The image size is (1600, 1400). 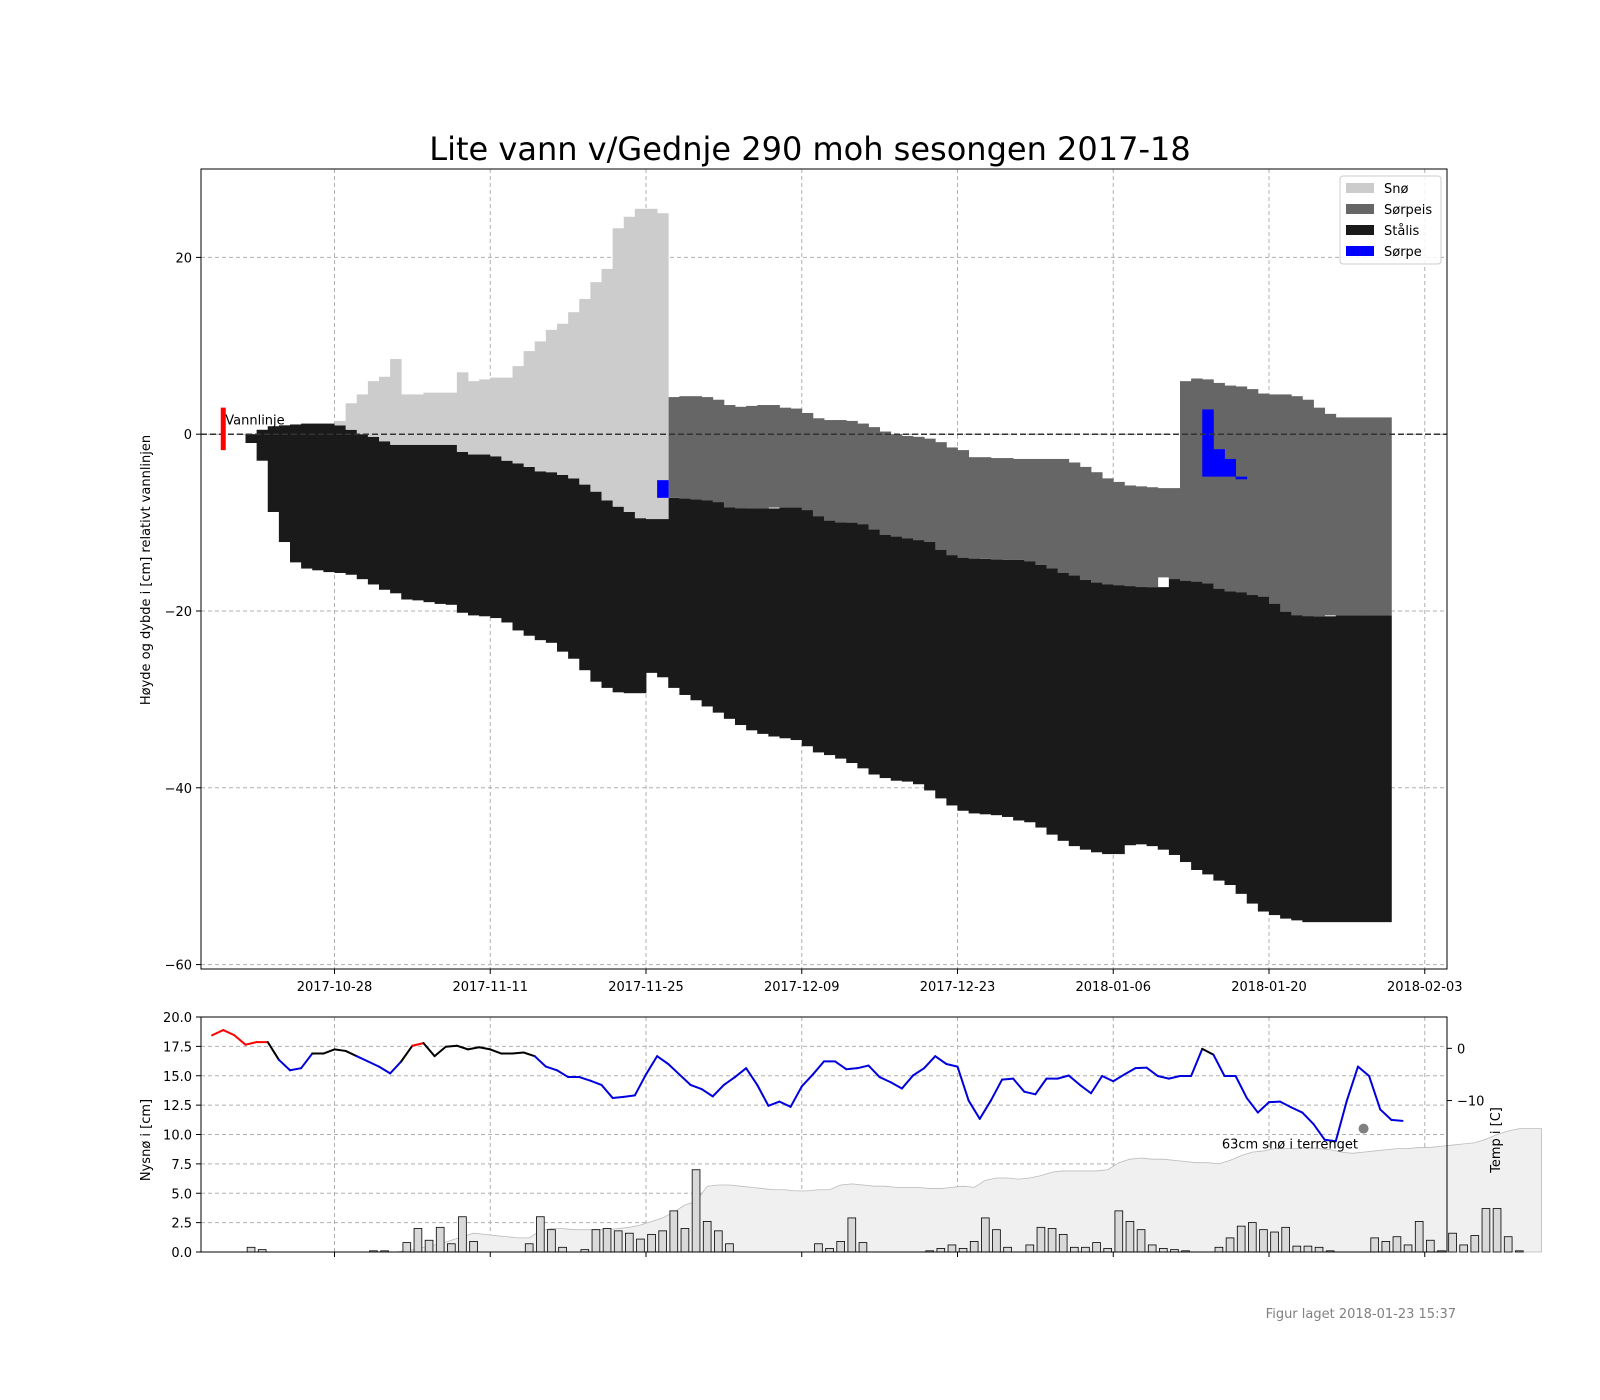 What do you see at coordinates (177, 1018) in the screenshot?
I see `sub-y-tick-label: 20.0` at bounding box center [177, 1018].